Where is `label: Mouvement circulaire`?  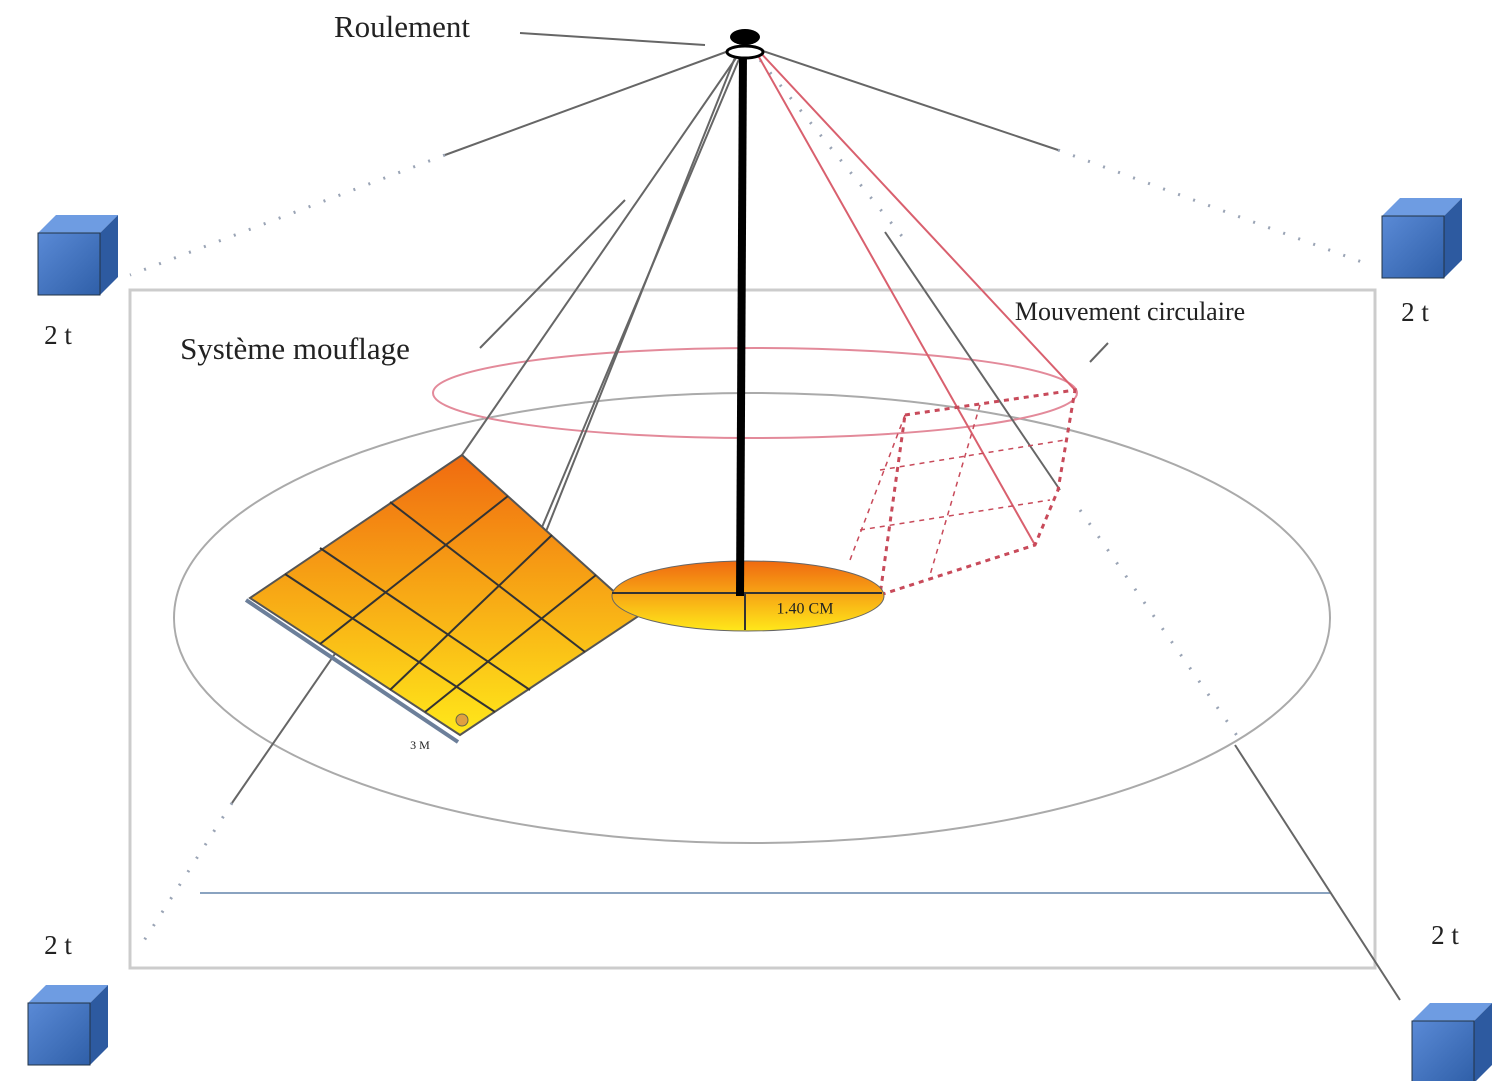
label: Mouvement circulaire is located at coordinates (1130, 311).